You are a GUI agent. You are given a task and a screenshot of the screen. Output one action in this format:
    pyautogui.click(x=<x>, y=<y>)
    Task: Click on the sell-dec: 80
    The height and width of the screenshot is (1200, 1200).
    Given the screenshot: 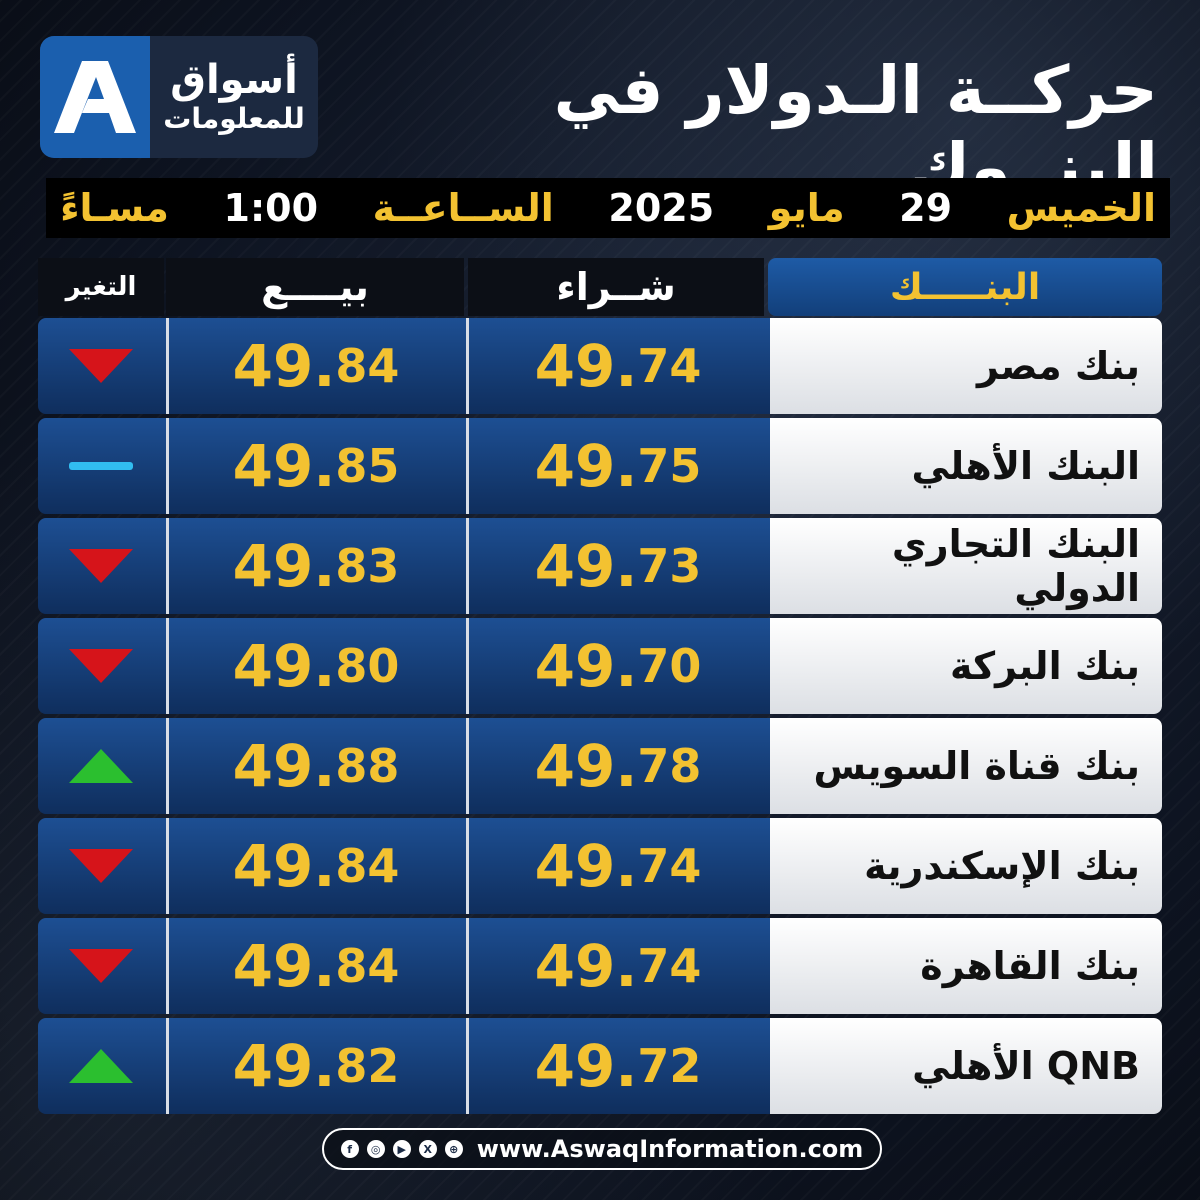 What is the action you would take?
    pyautogui.click(x=367, y=666)
    